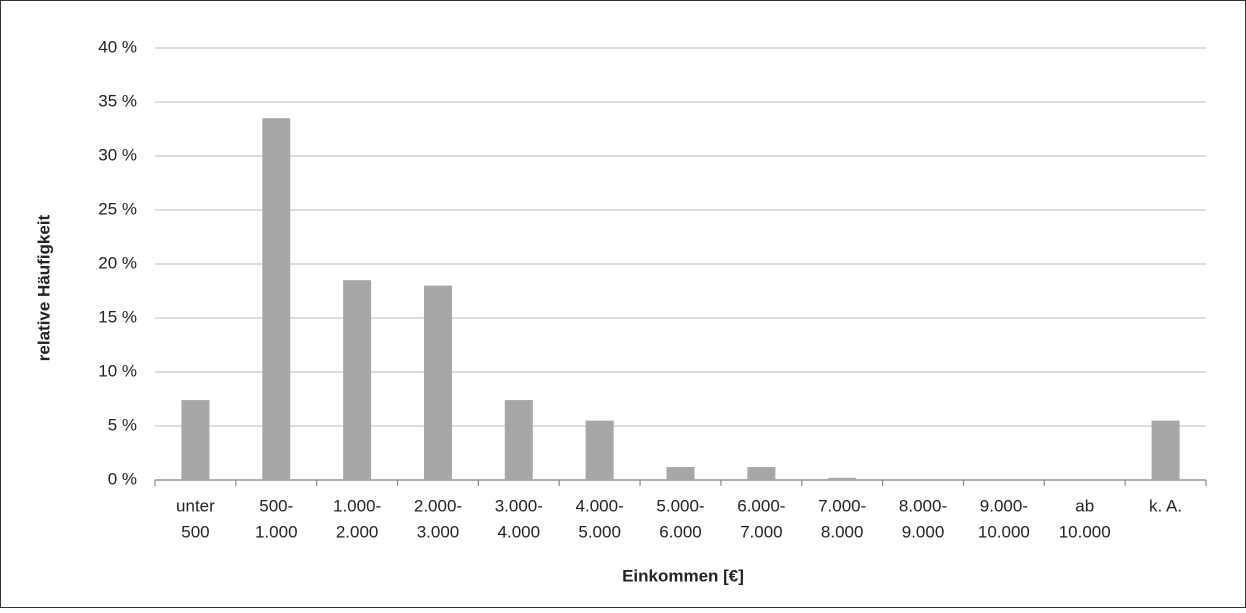 The width and height of the screenshot is (1246, 613). Describe the element at coordinates (519, 505) in the screenshot. I see `x-tick-label: 3.000-` at that location.